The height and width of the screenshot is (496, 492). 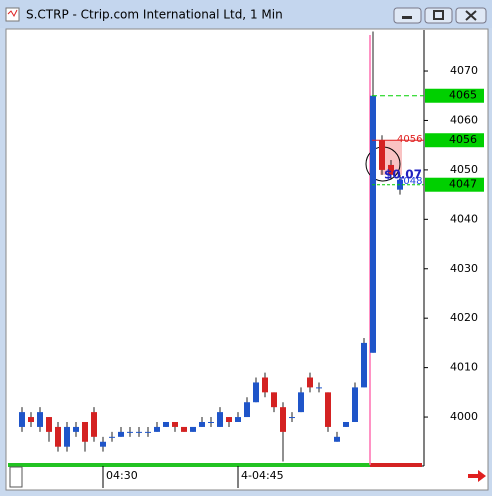 I want to click on price-tag-label: 4065, so click(x=463, y=95).